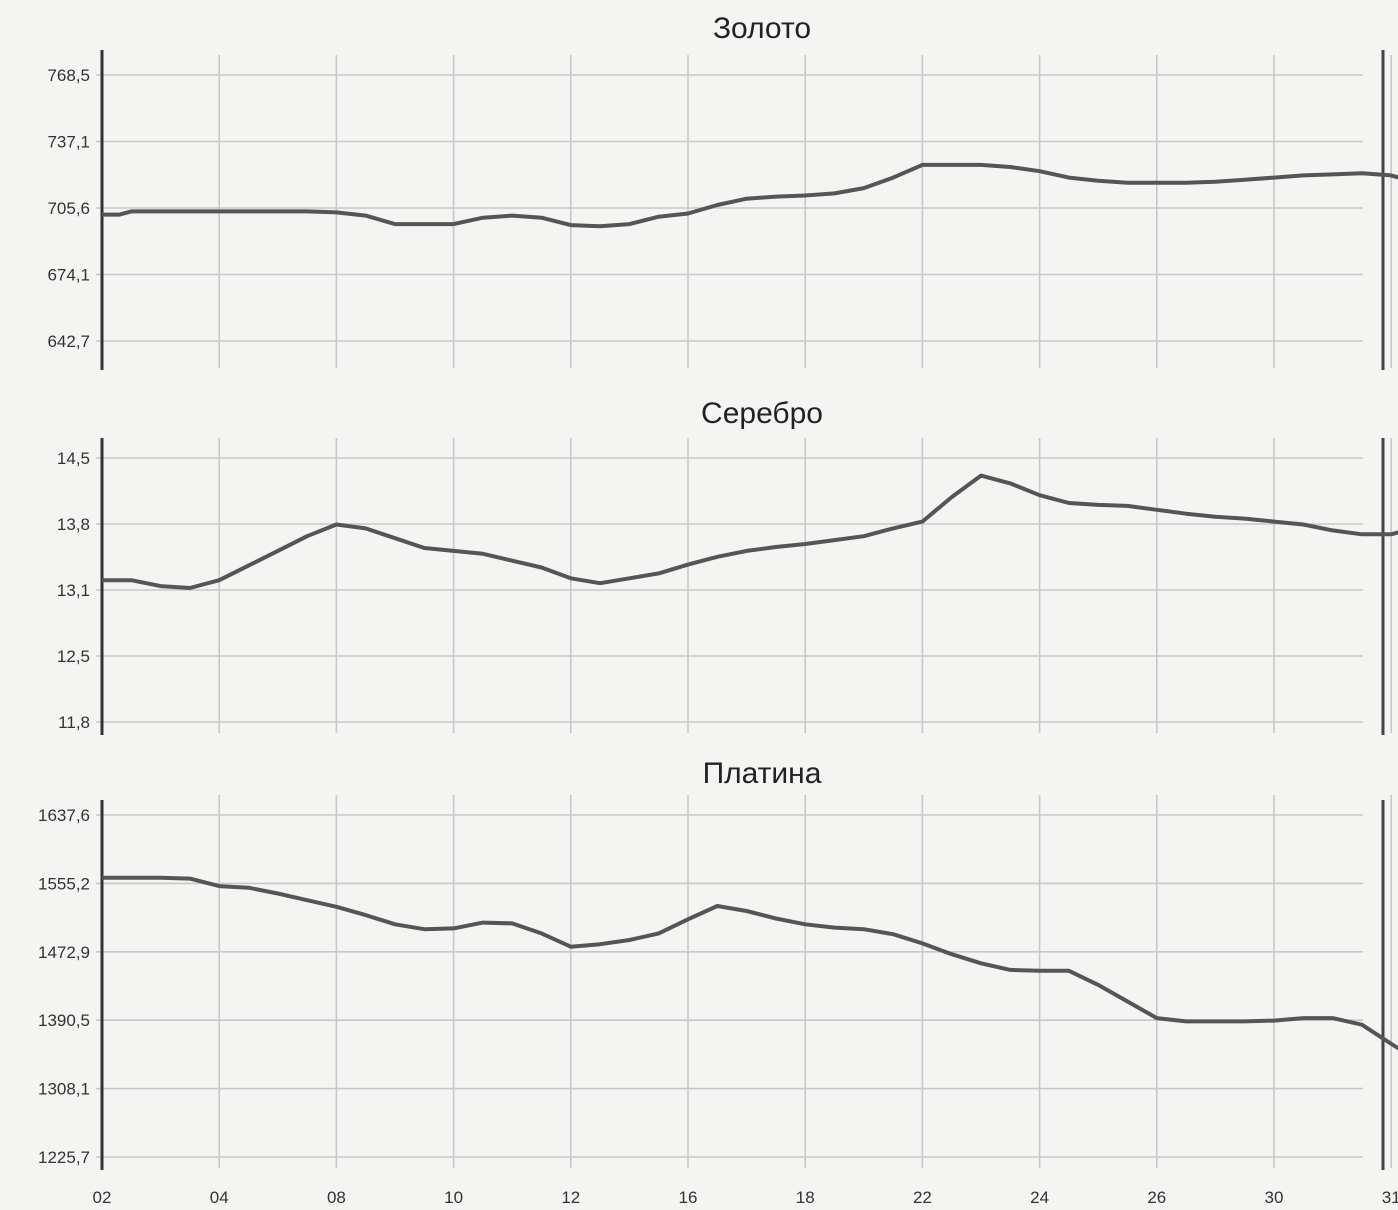 This screenshot has width=1398, height=1210. I want to click on x-tick-label: 08, so click(336, 1197).